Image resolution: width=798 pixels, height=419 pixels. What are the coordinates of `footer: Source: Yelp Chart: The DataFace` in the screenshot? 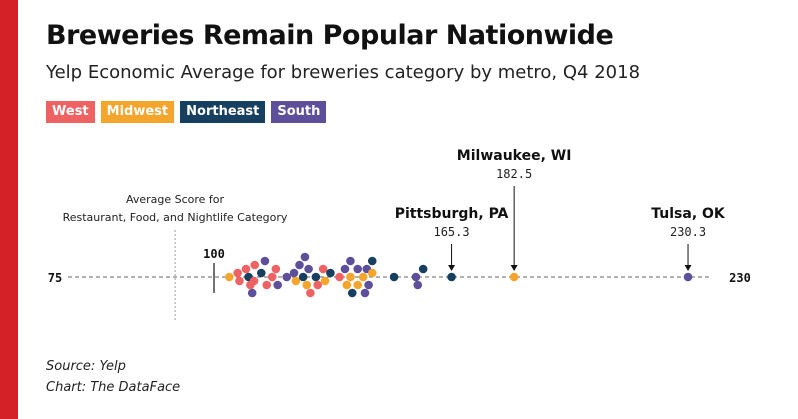 It's located at (113, 377).